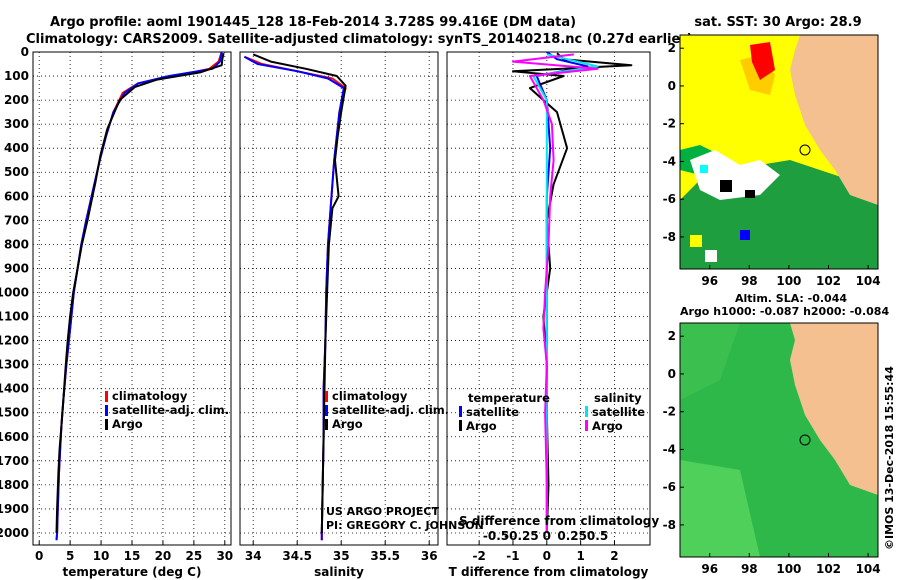 The image size is (900, 580). What do you see at coordinates (339, 572) in the screenshot?
I see `salinity-xlabel: salinity` at bounding box center [339, 572].